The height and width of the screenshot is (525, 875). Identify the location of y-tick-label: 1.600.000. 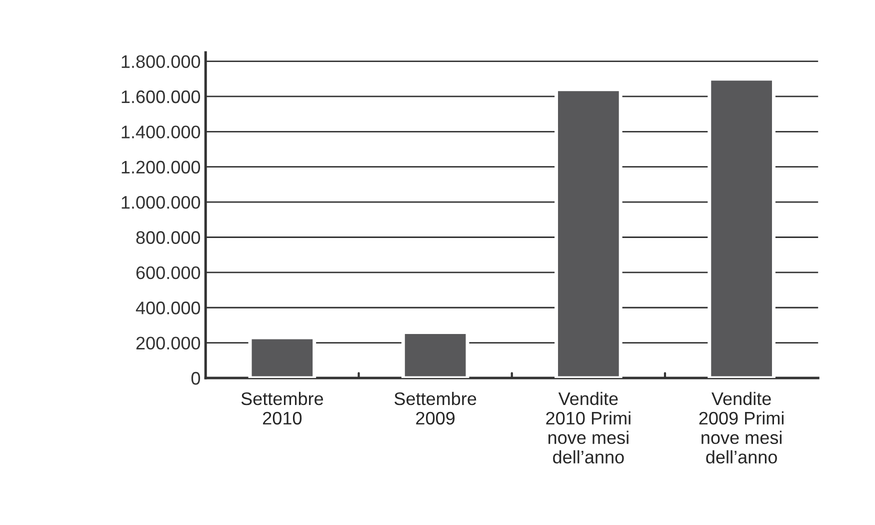
(161, 97).